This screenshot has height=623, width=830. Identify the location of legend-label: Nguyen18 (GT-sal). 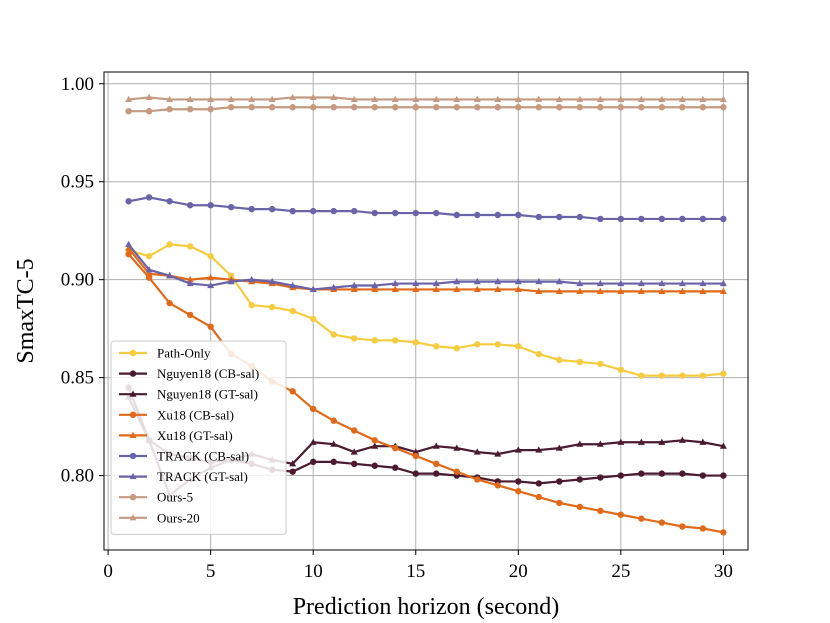
(207, 394).